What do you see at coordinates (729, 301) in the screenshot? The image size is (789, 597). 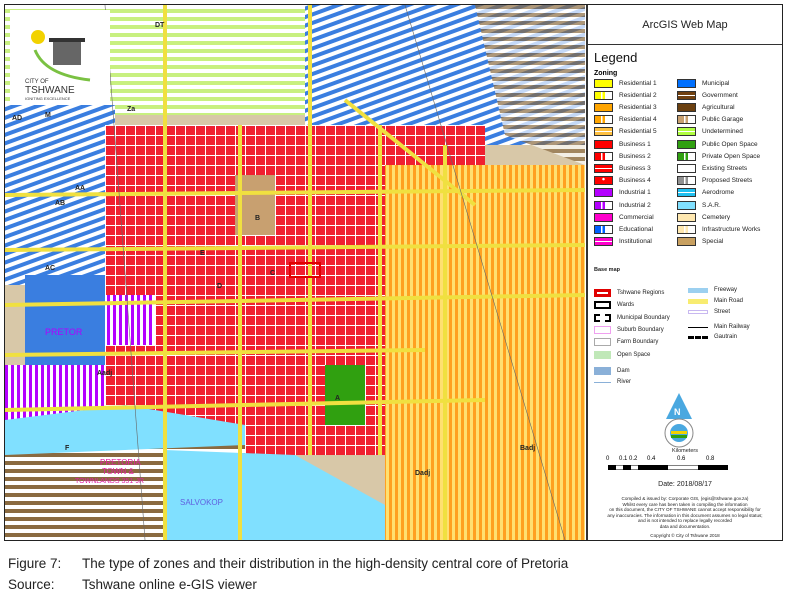 I see `basemap-label: Main Road` at bounding box center [729, 301].